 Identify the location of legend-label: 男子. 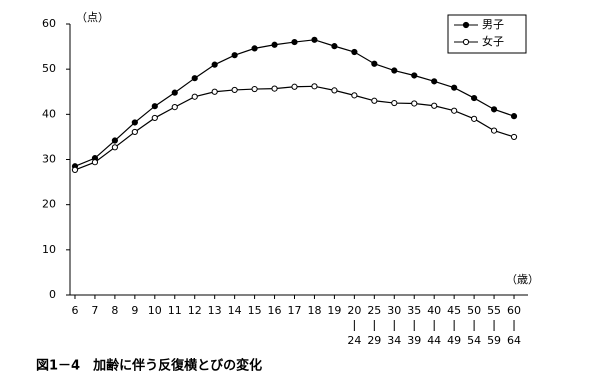
(493, 24).